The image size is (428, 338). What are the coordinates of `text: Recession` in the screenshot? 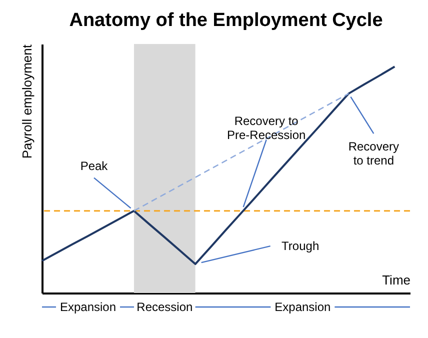 It's located at (164, 307).